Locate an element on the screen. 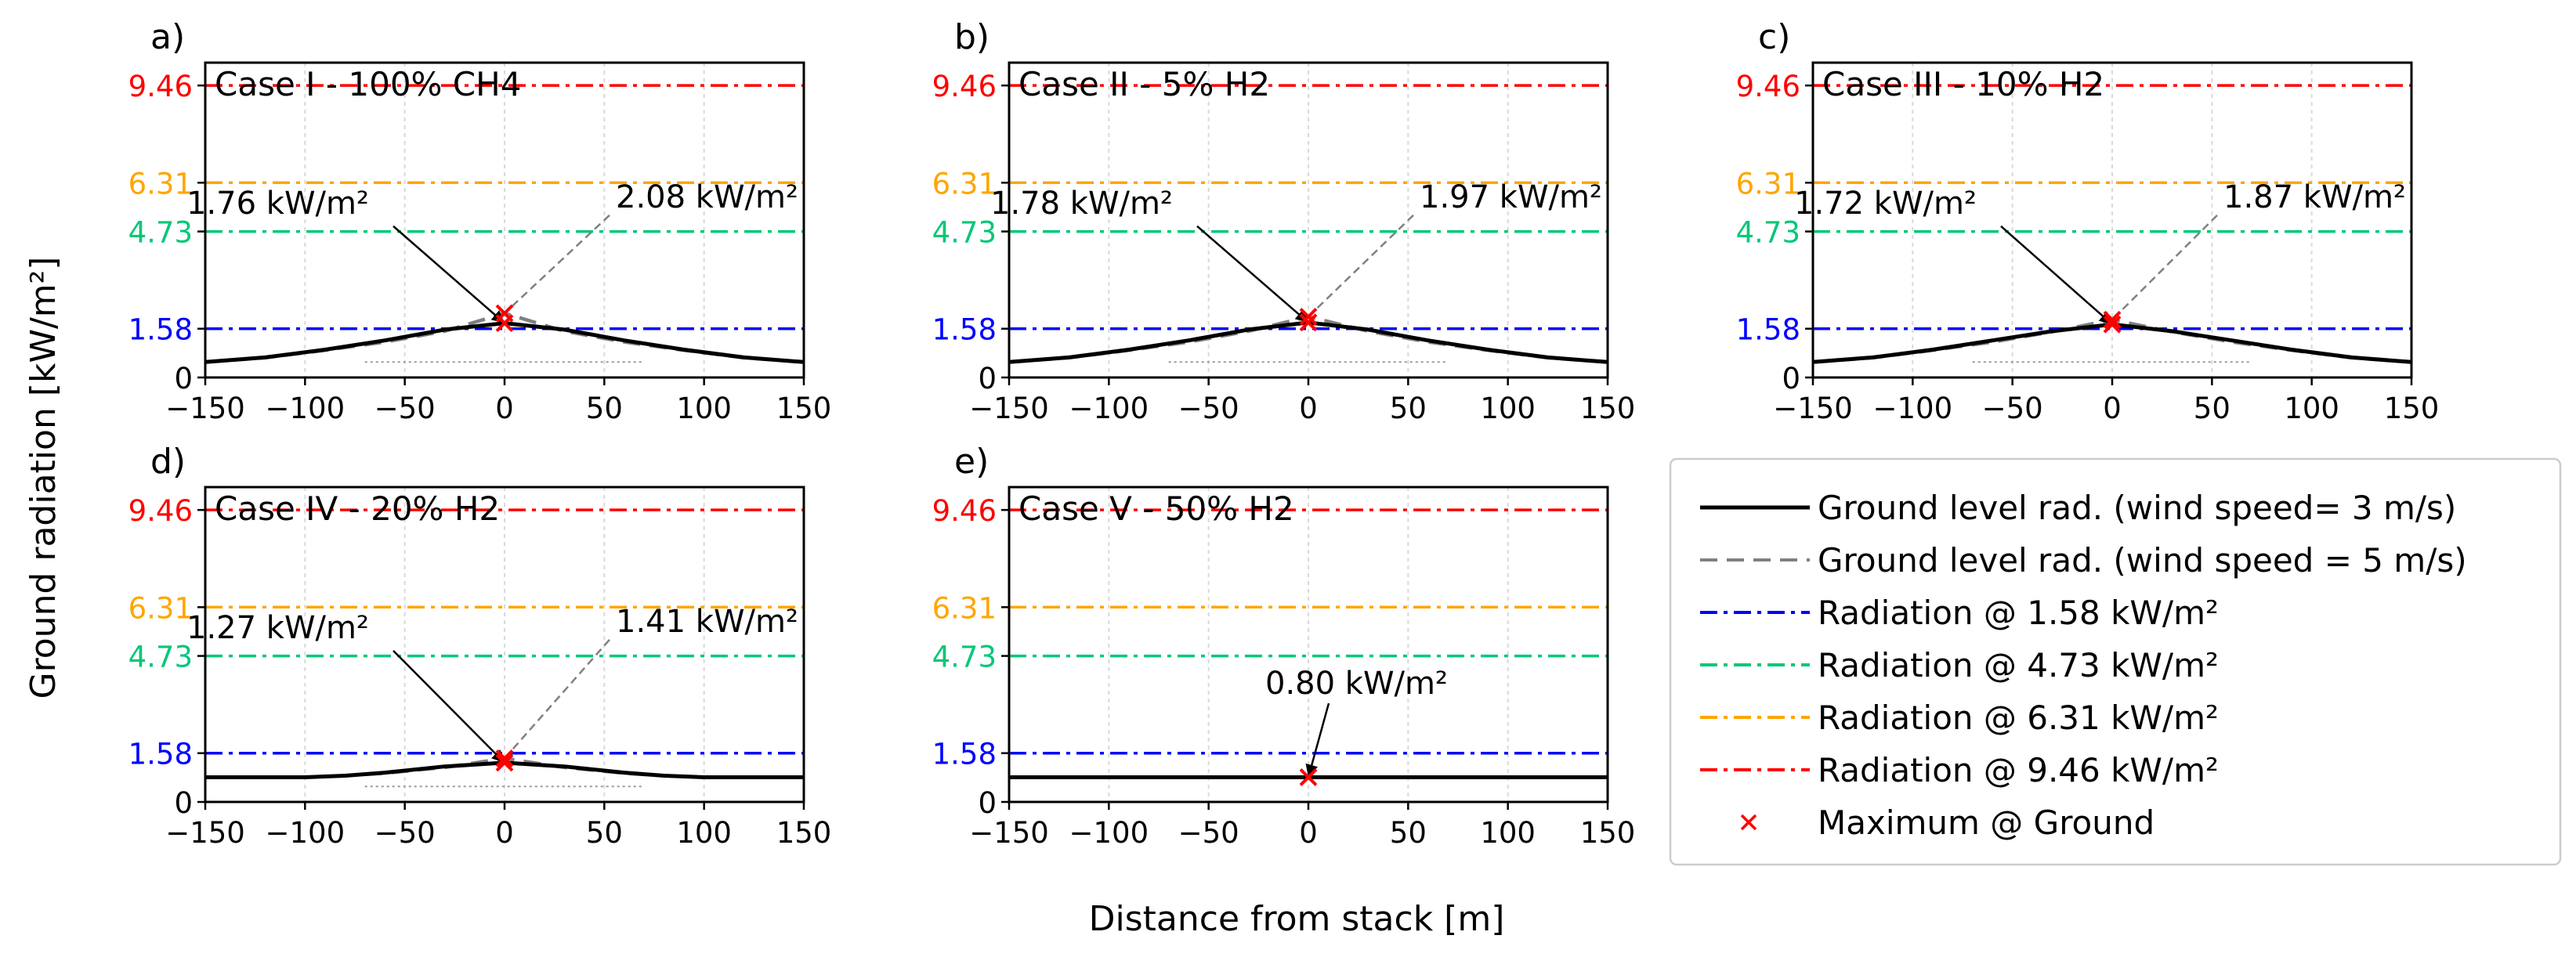 This screenshot has width=2576, height=957. annotation-right: 1.87 kW/m² is located at coordinates (2314, 197).